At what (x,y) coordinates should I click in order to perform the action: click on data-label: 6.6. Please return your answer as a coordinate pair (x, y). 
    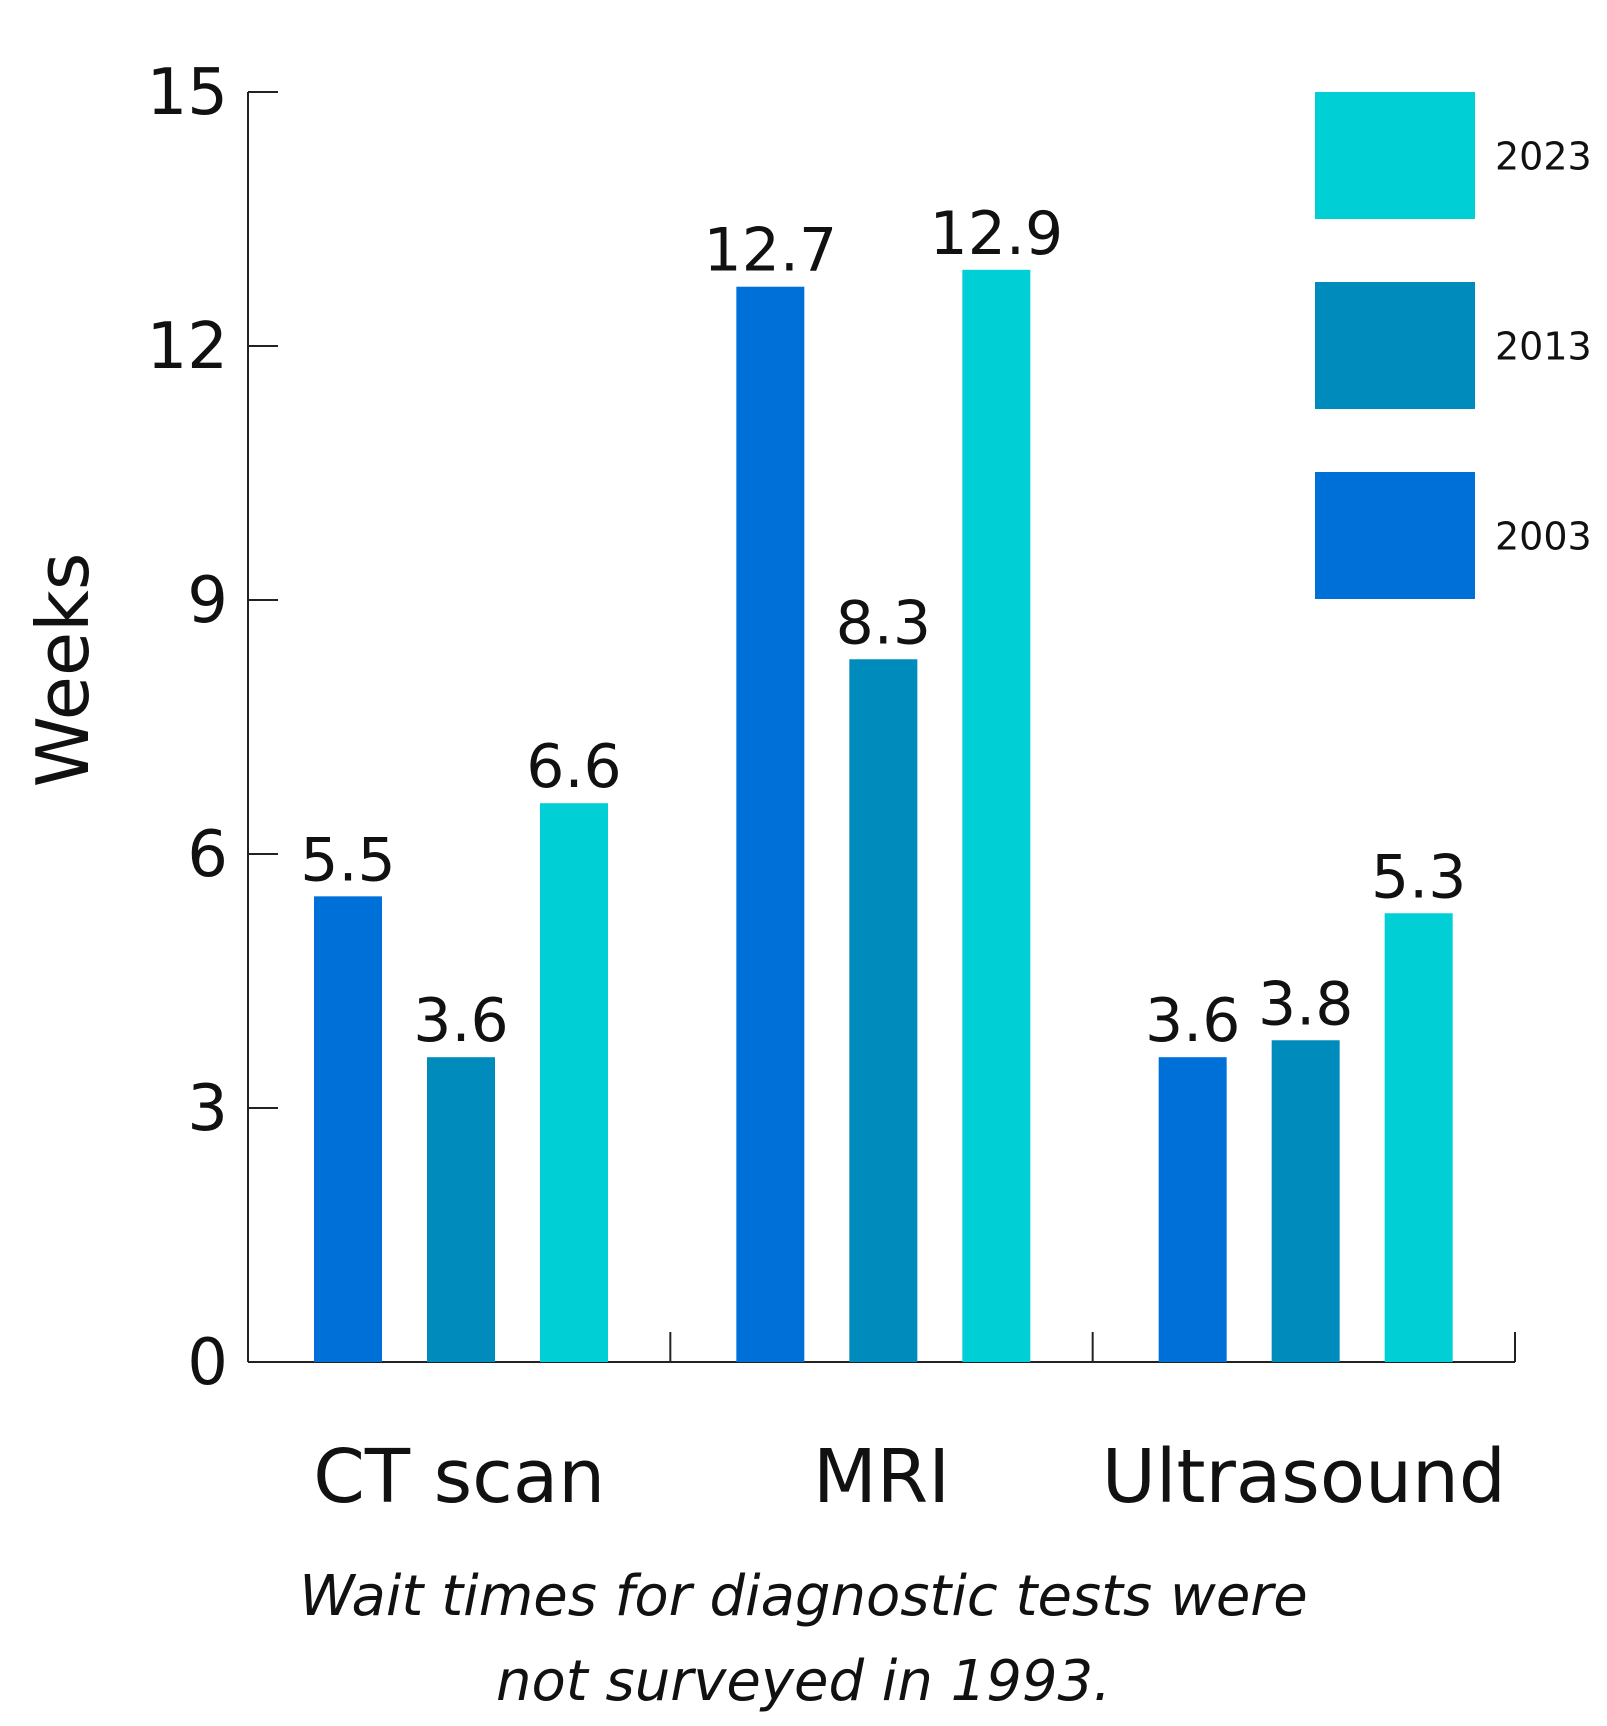
    Looking at the image, I should click on (573, 767).